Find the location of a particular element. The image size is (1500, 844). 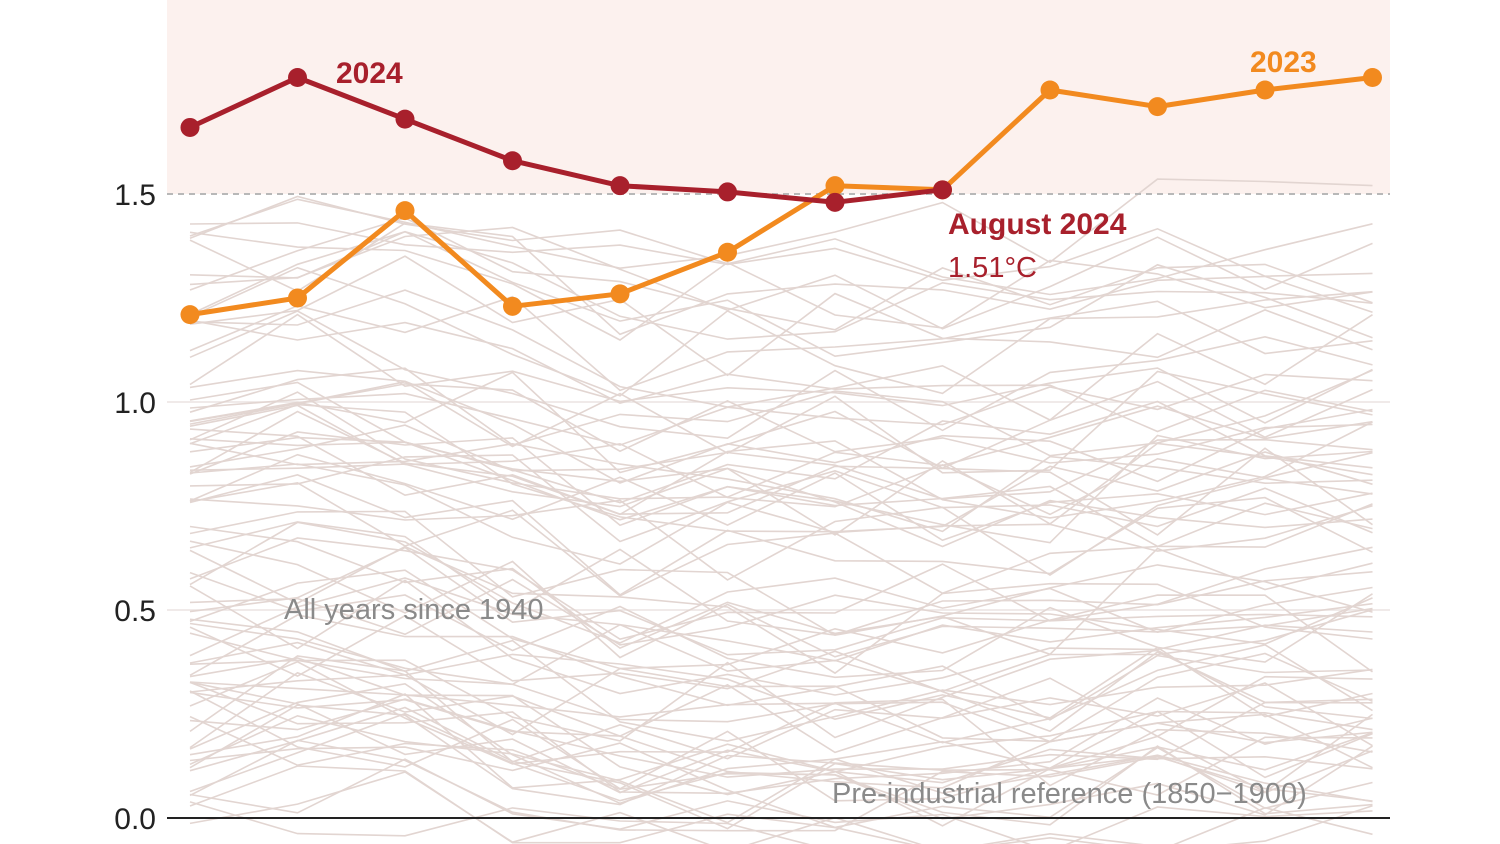

y-tick-label: 1.0 is located at coordinates (135, 403).